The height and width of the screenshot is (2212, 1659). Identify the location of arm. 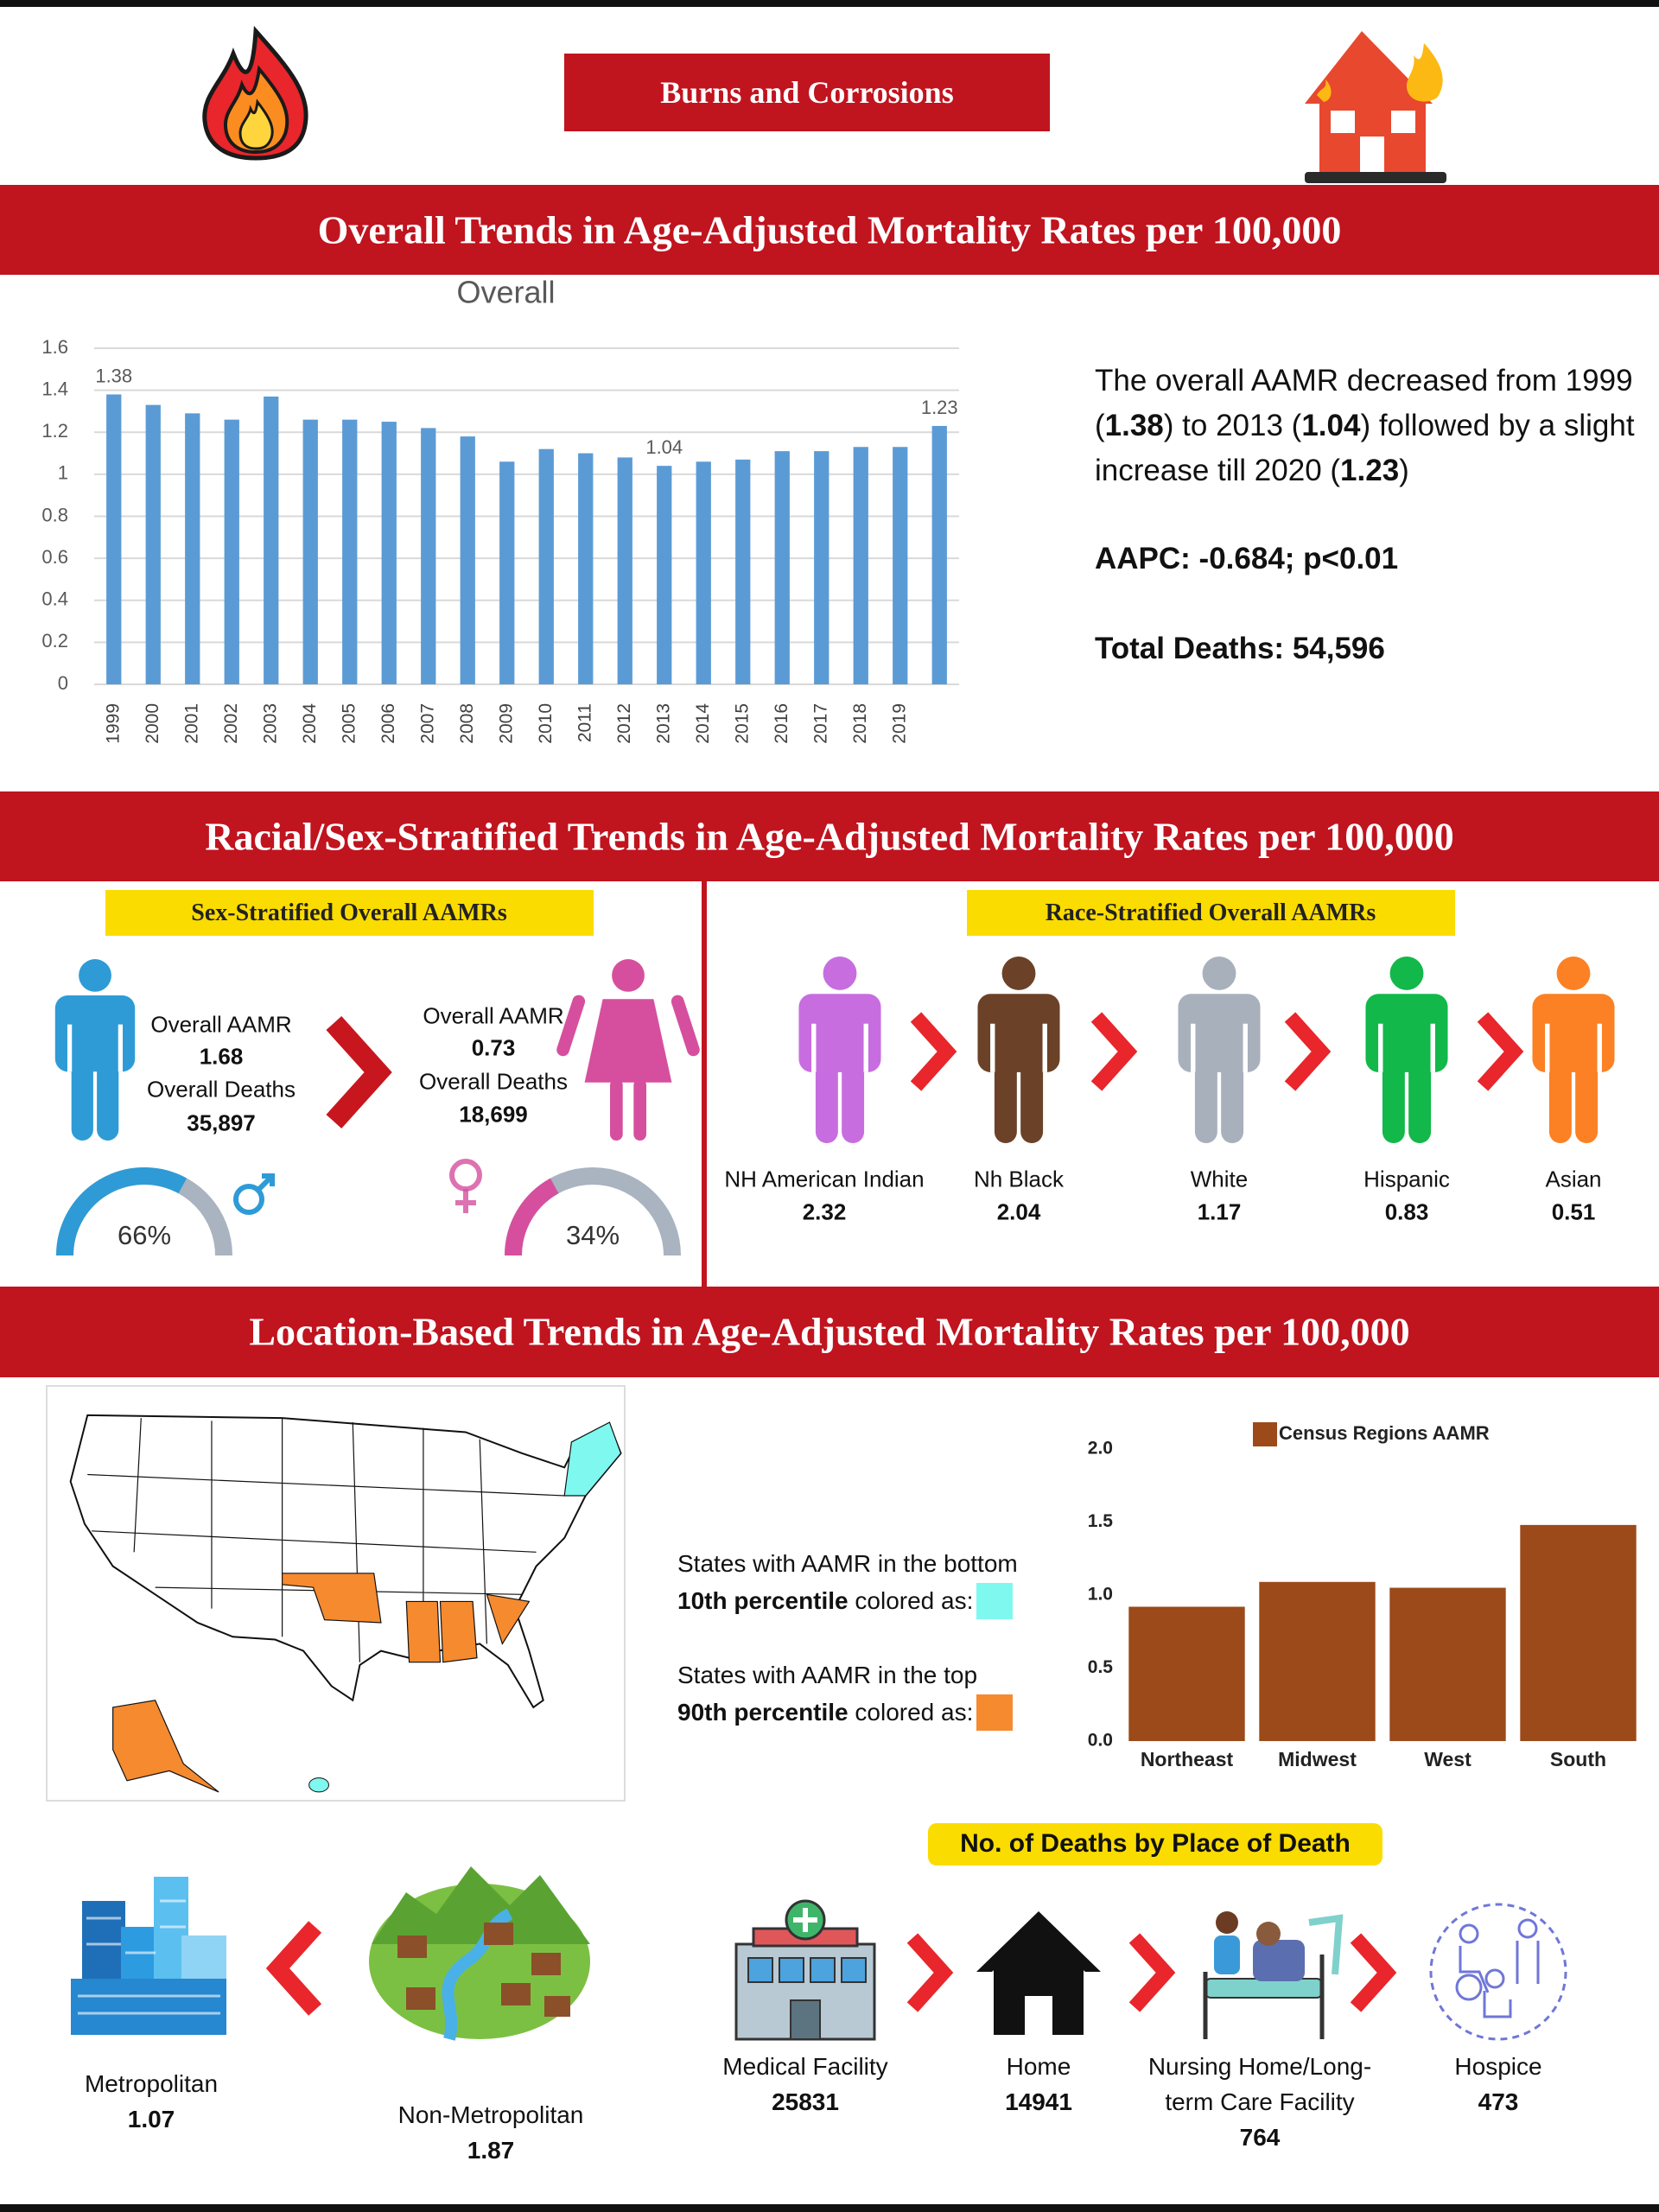
(685, 1026).